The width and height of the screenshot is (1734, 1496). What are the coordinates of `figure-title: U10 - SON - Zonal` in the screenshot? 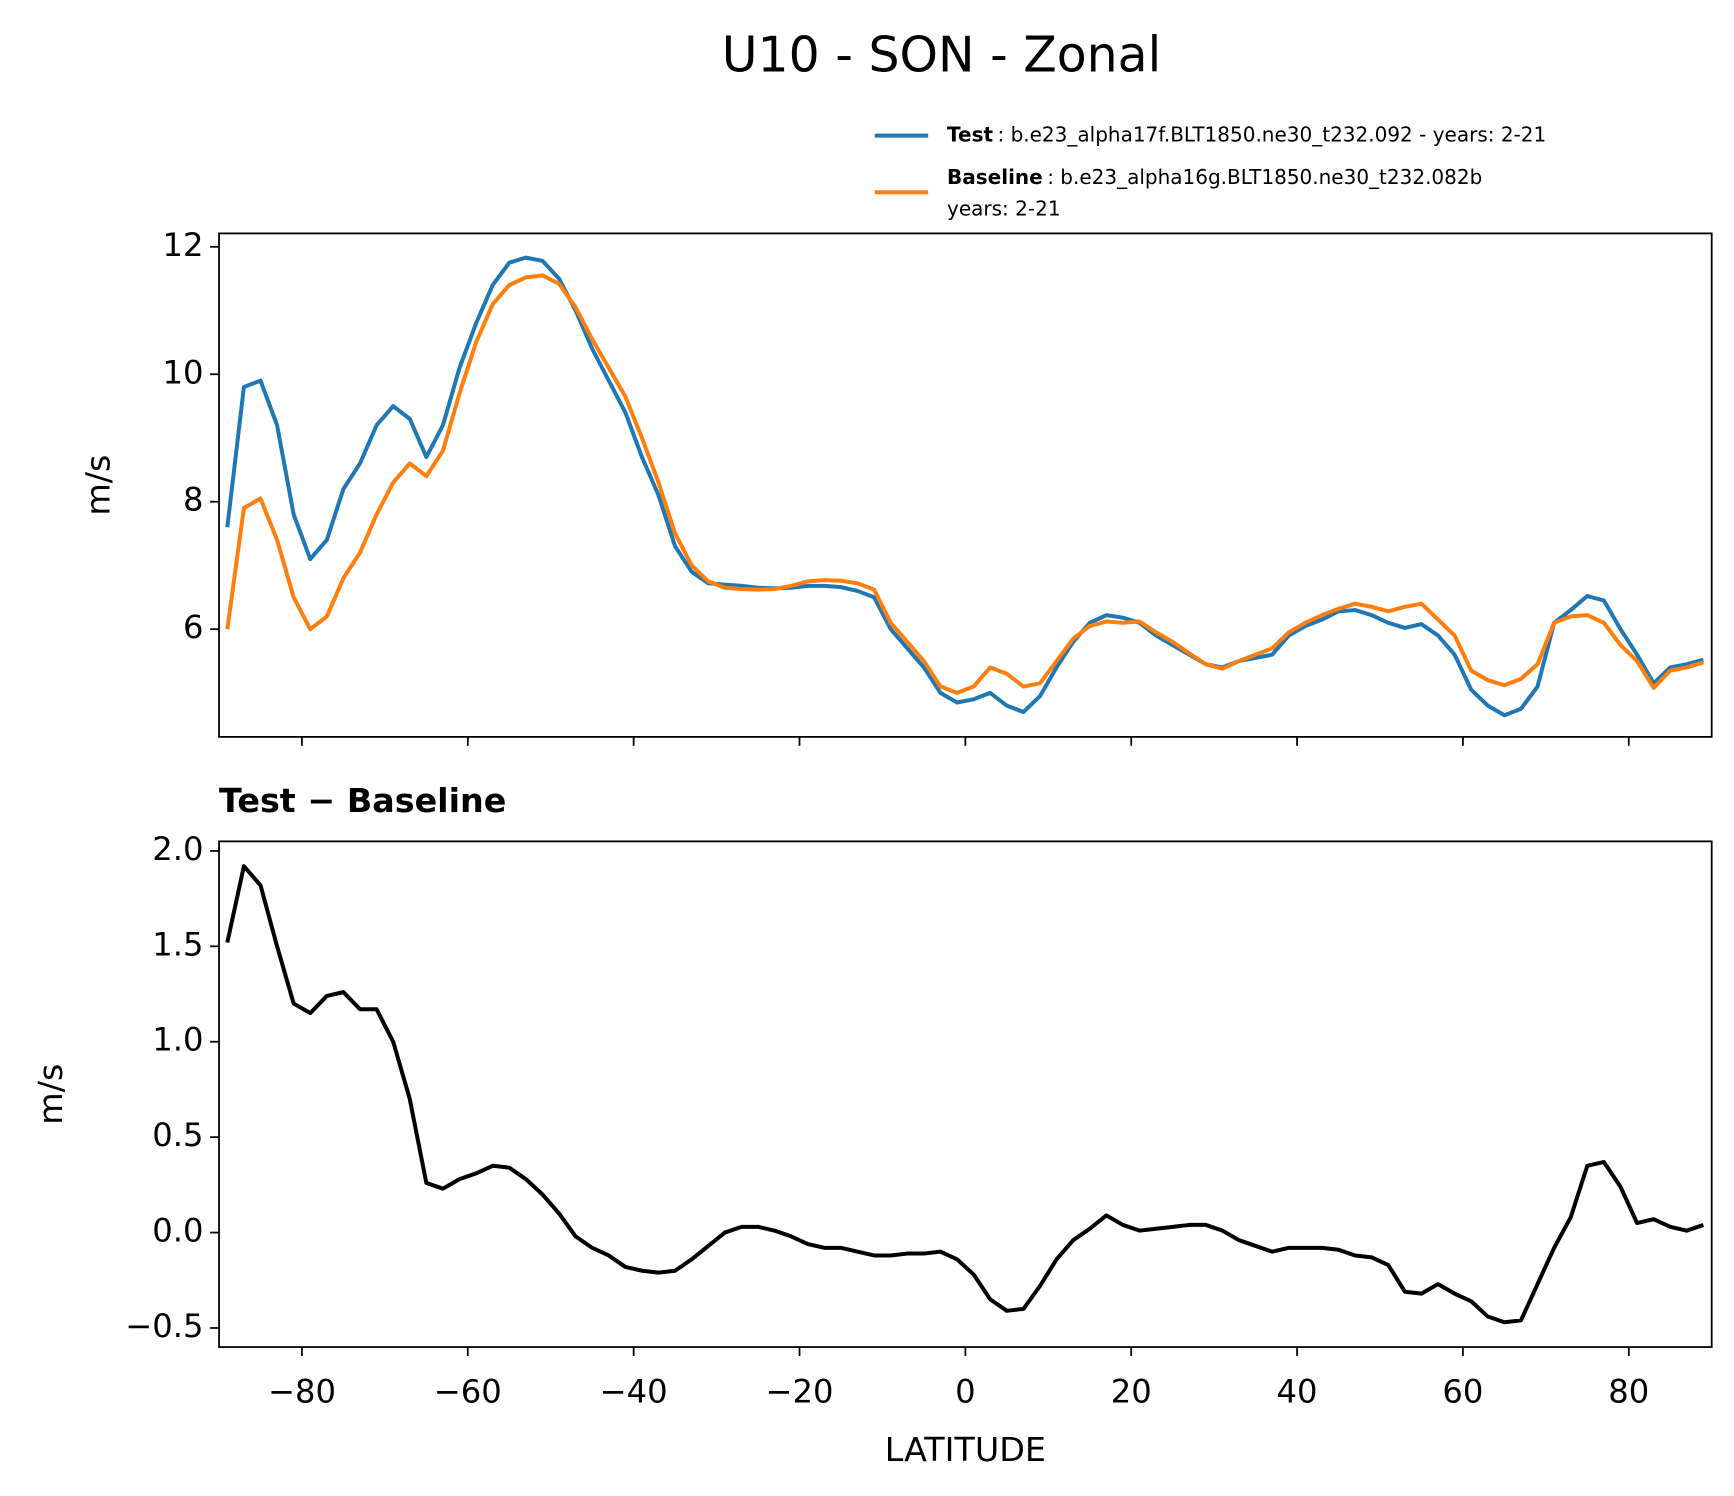 It's located at (941, 54).